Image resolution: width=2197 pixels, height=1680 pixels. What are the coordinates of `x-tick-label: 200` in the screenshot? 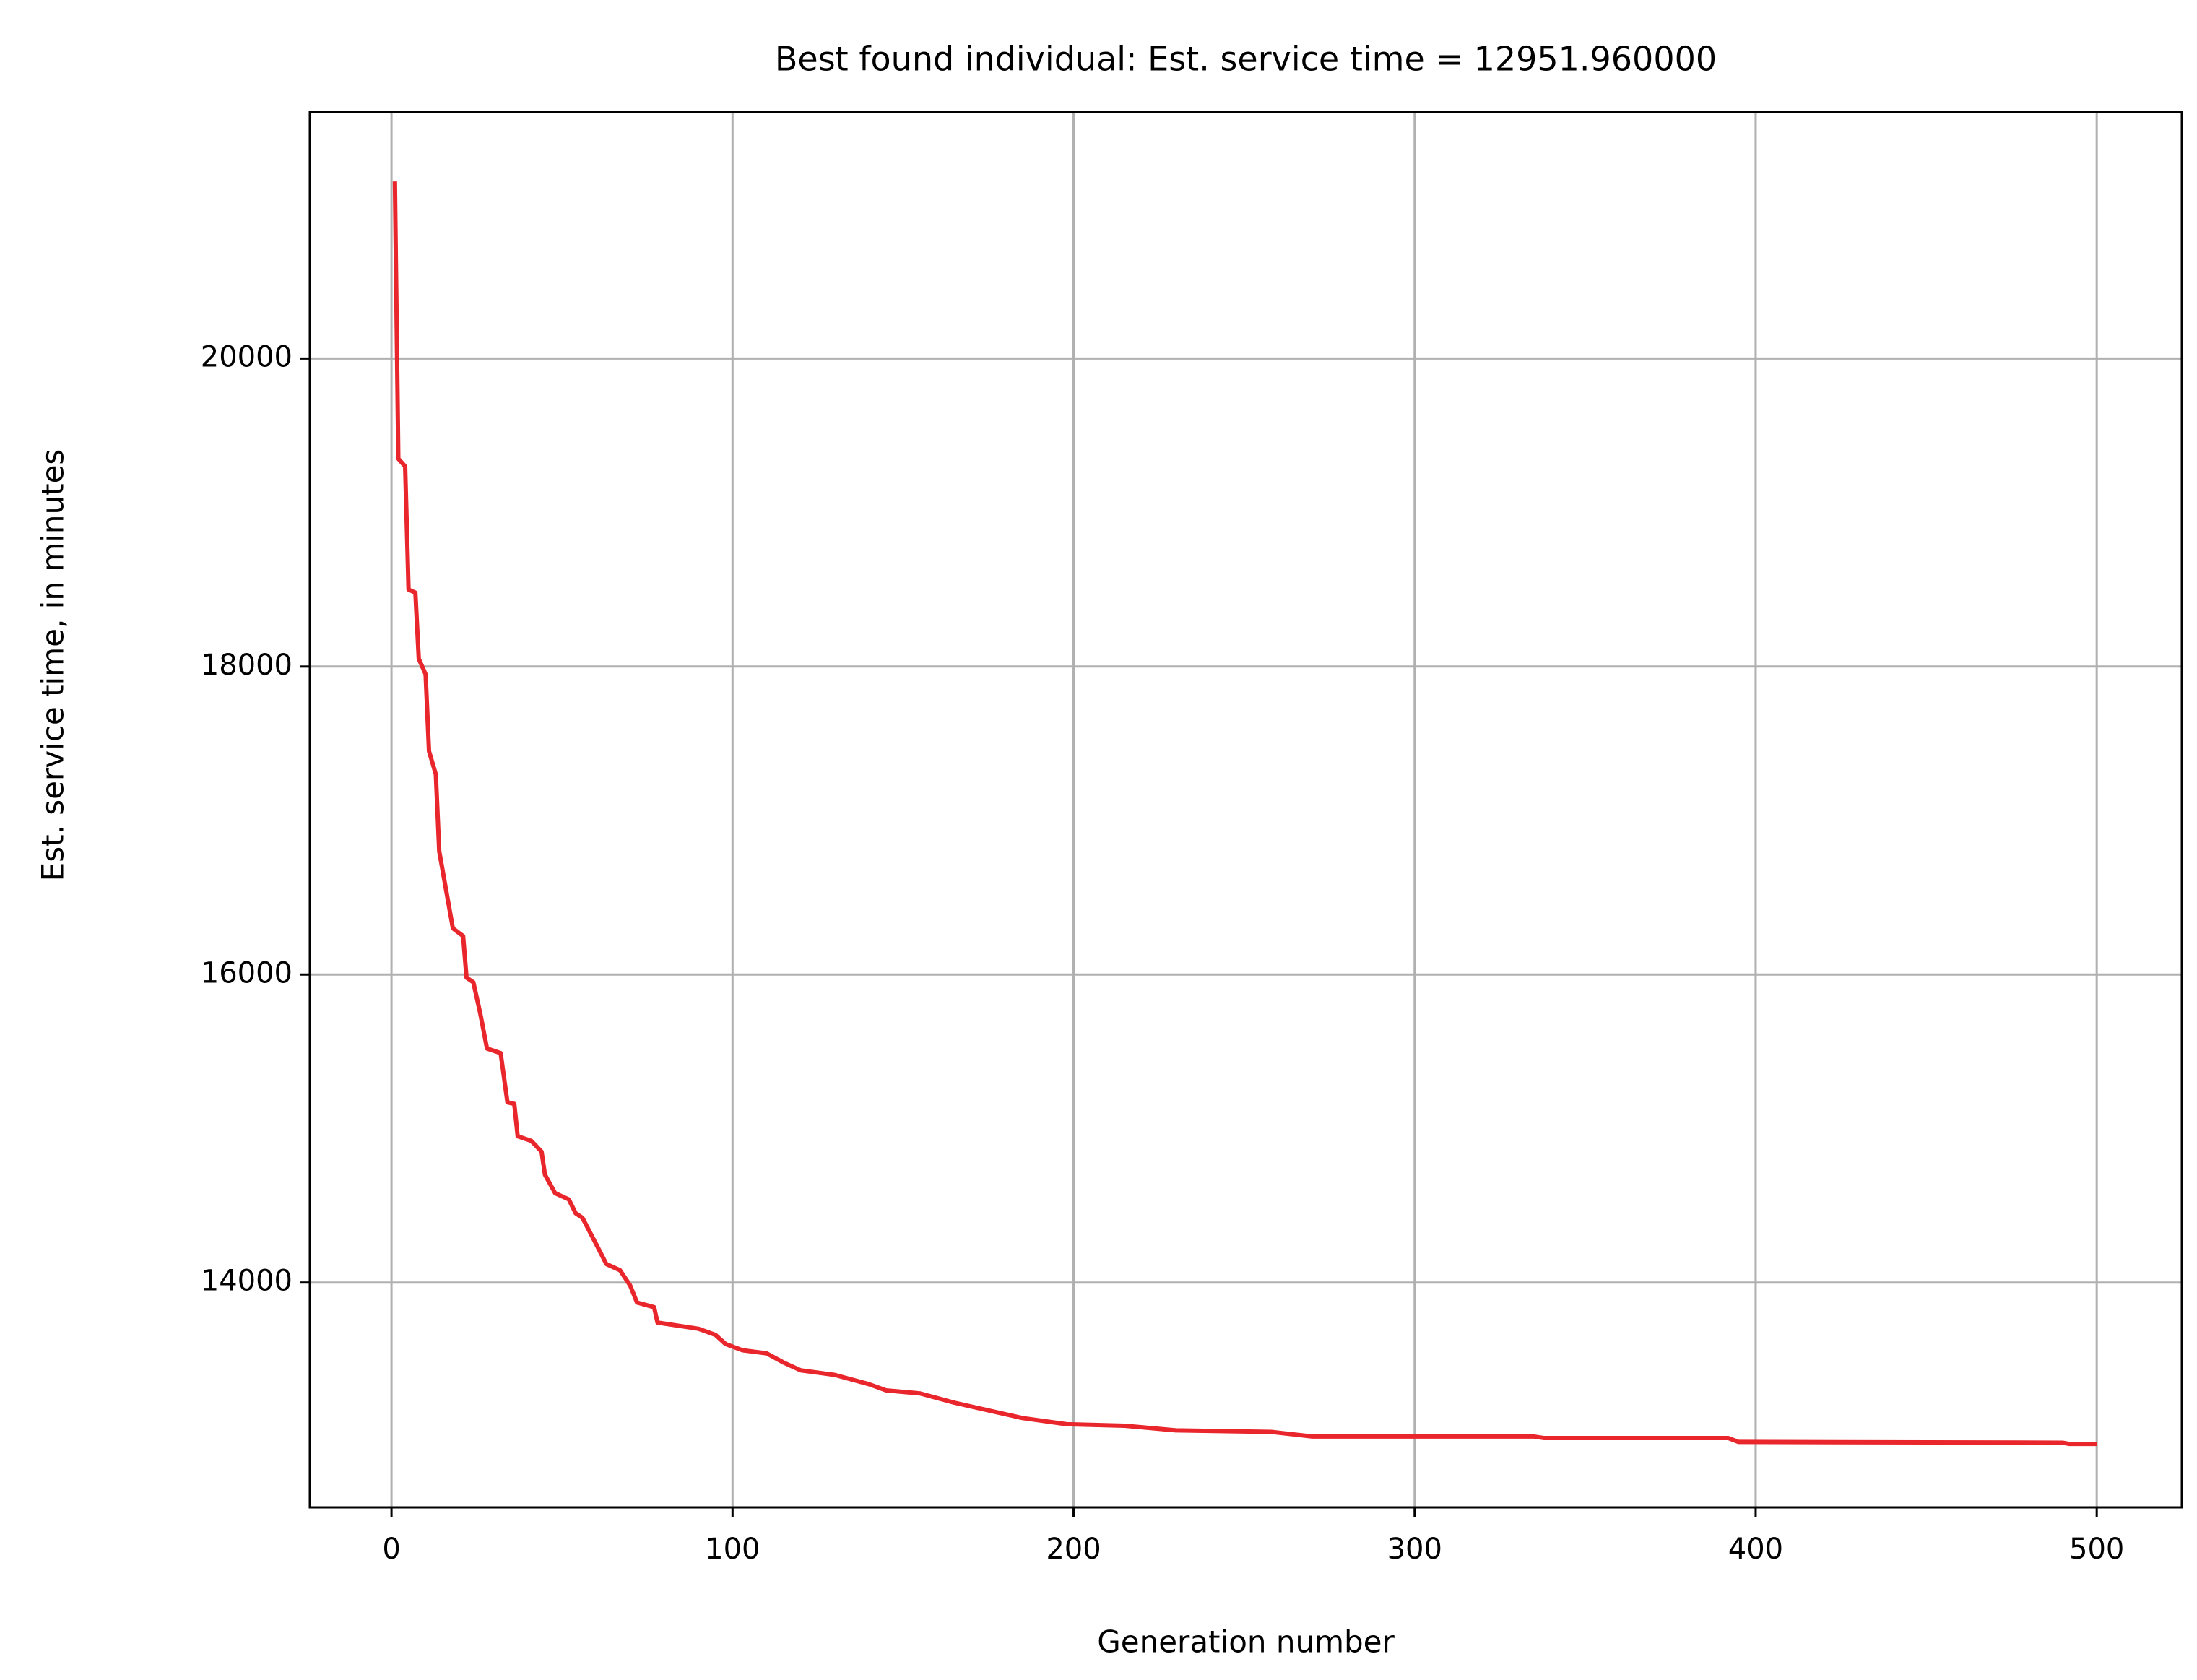 It's located at (1073, 1549).